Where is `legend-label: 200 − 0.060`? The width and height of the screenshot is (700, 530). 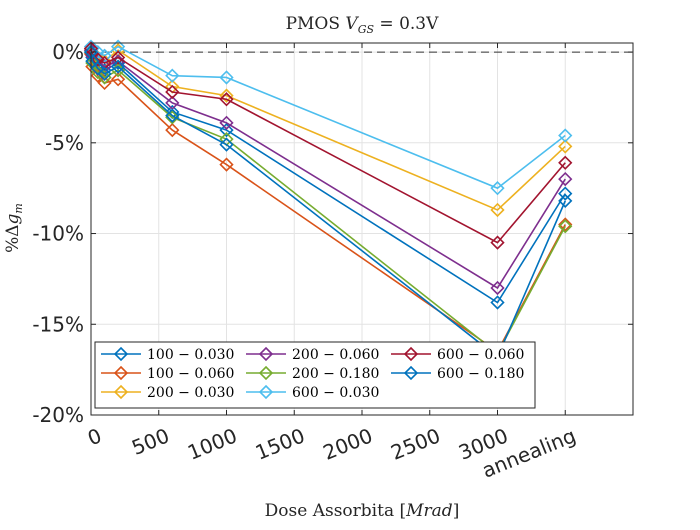
legend-label: 200 − 0.060 is located at coordinates (335, 355).